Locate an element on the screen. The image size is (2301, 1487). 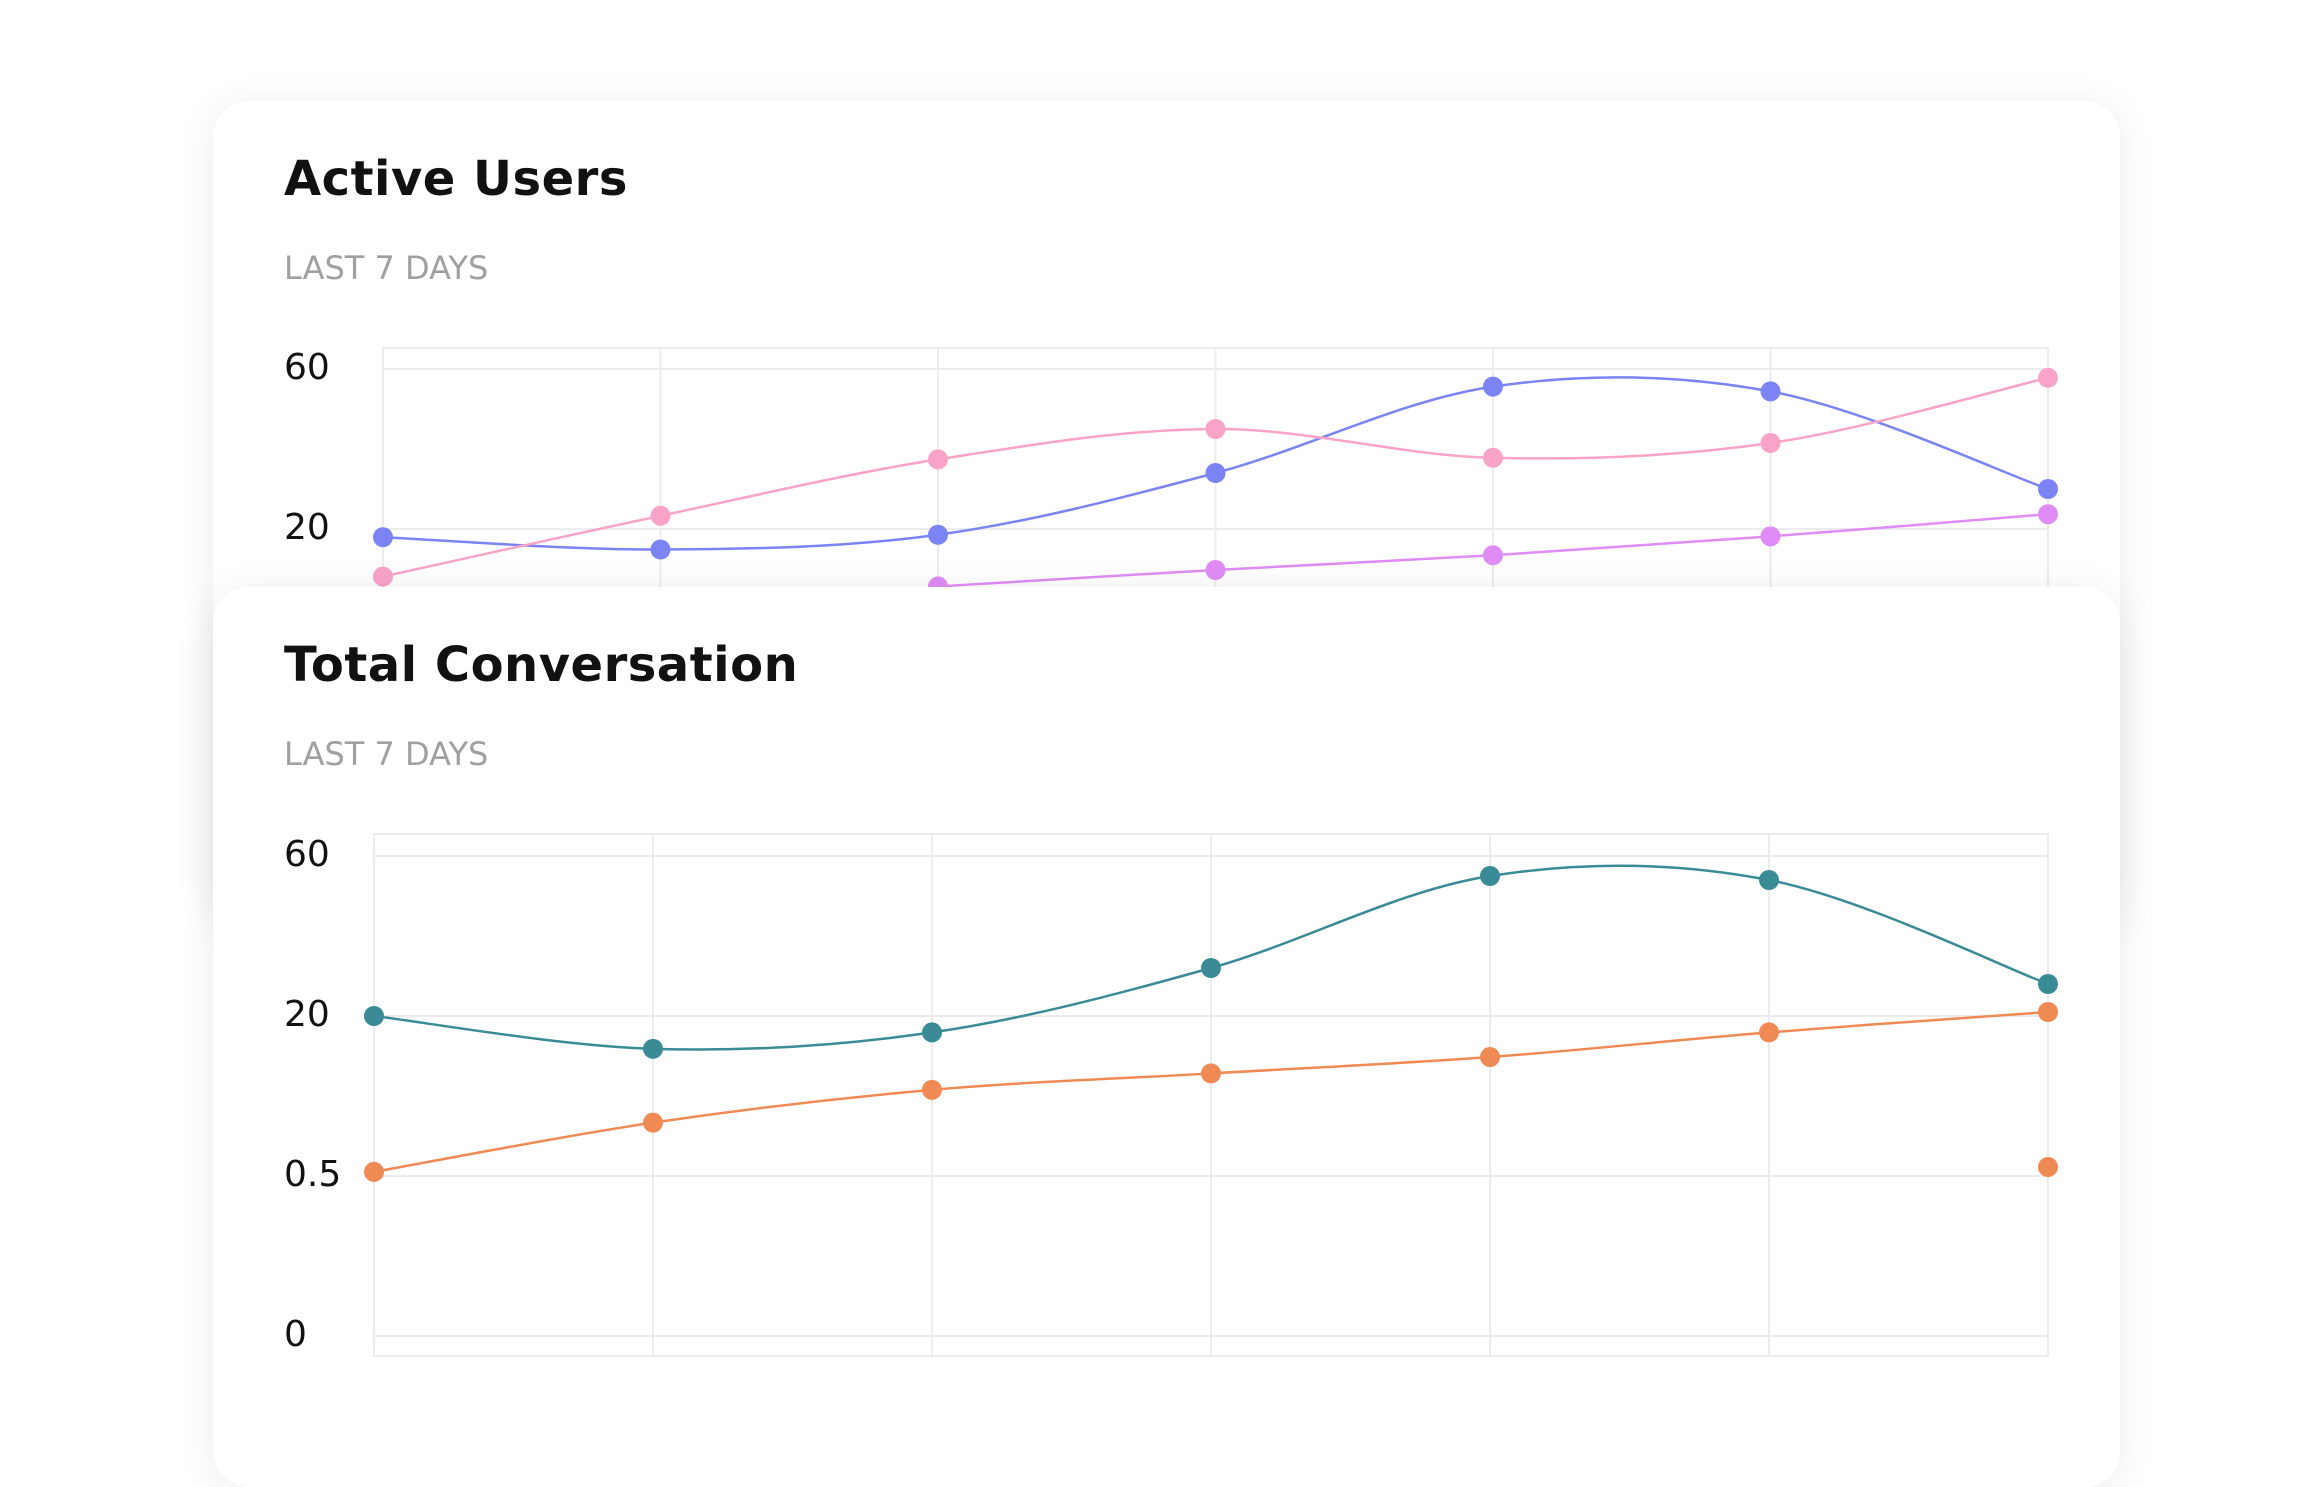
card-title: Total Conversation is located at coordinates (541, 665).